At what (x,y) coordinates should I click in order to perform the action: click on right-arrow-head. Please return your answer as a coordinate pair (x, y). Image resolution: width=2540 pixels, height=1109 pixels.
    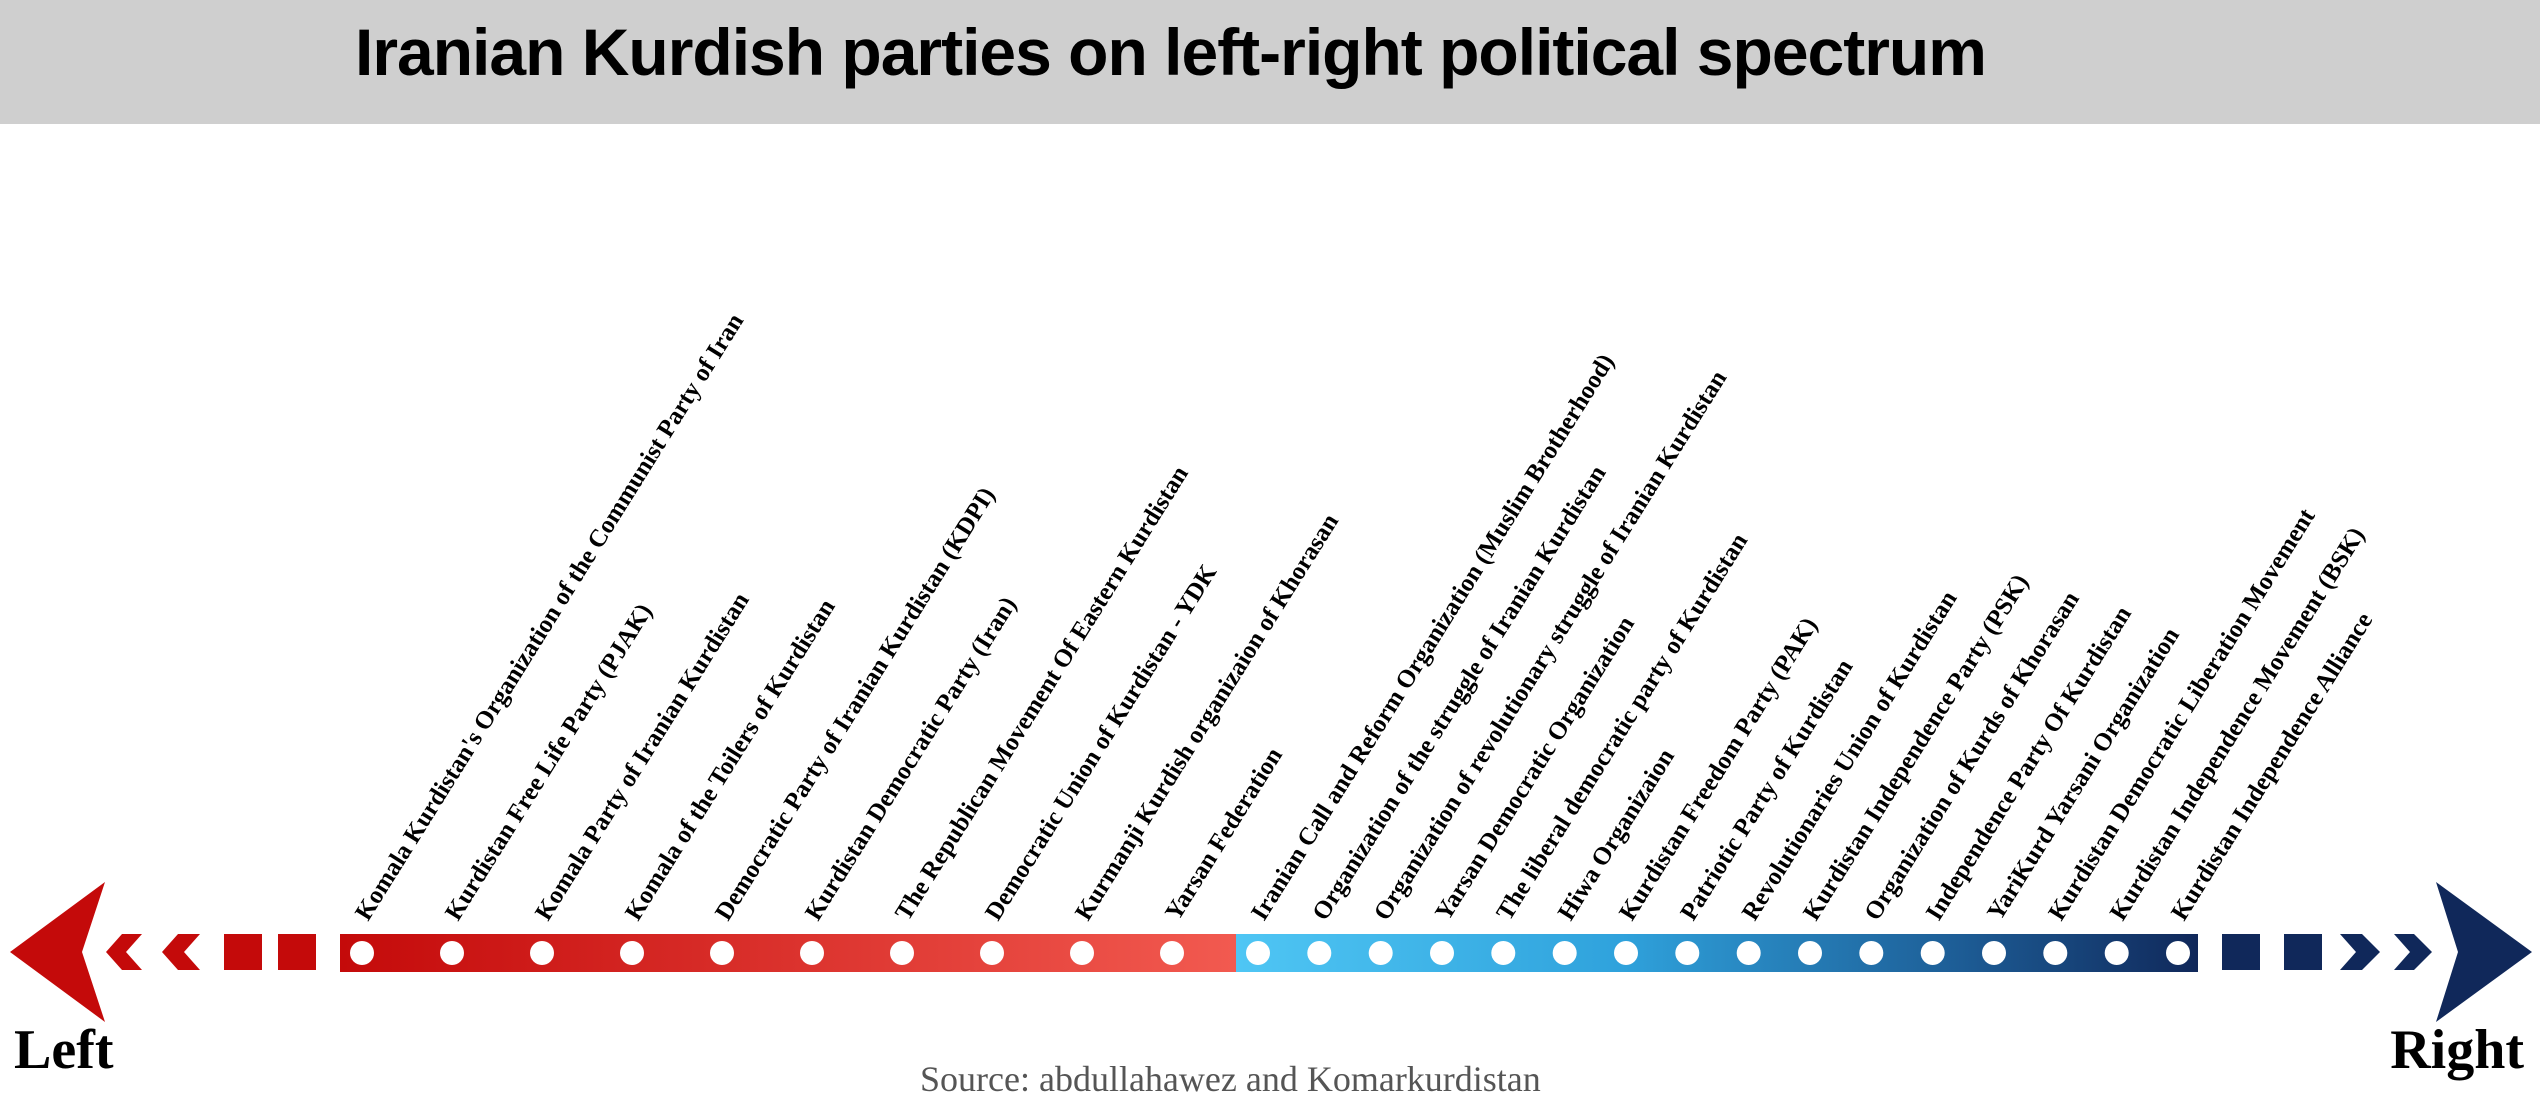
    Looking at the image, I should click on (2484, 952).